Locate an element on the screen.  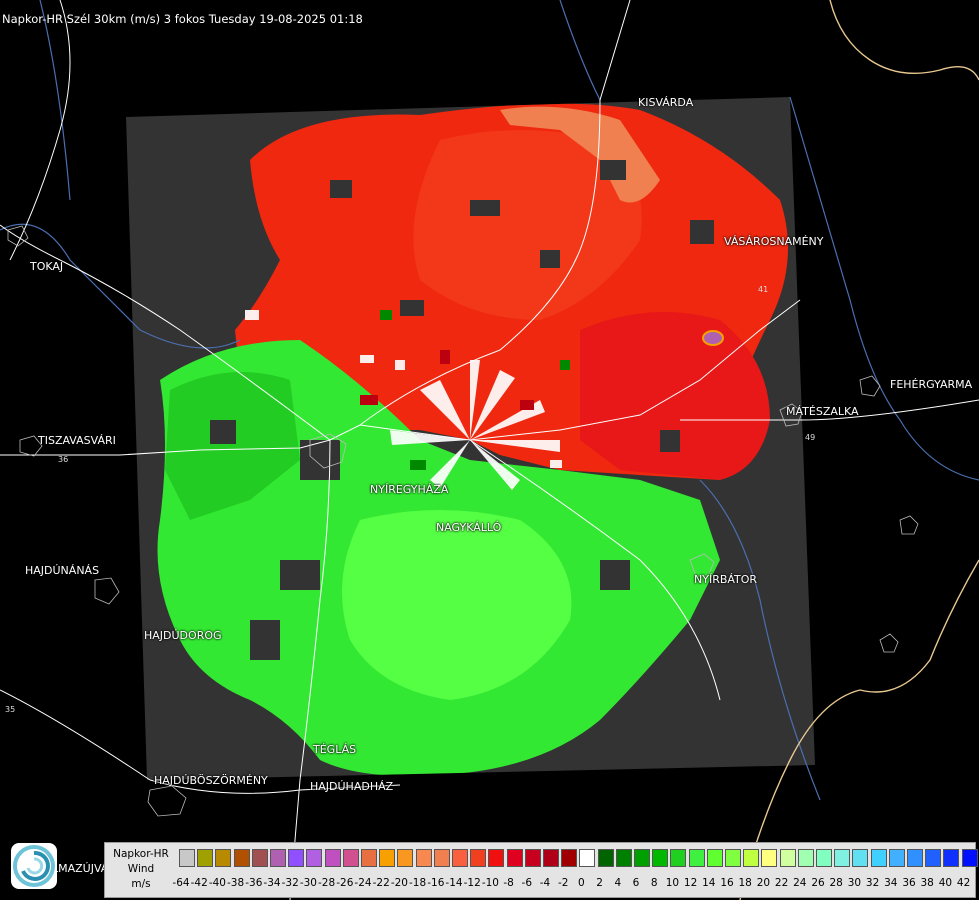
echo-center-dark-red is located at coordinates (447, 380).